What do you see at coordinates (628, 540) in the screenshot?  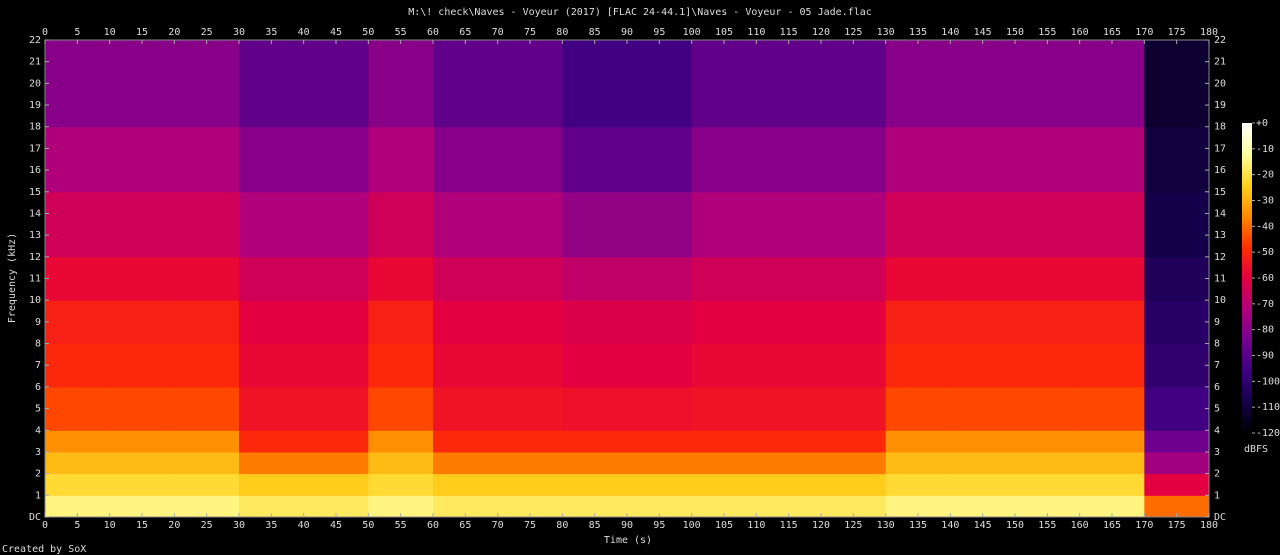 I see `x-axis-label: Time (s)` at bounding box center [628, 540].